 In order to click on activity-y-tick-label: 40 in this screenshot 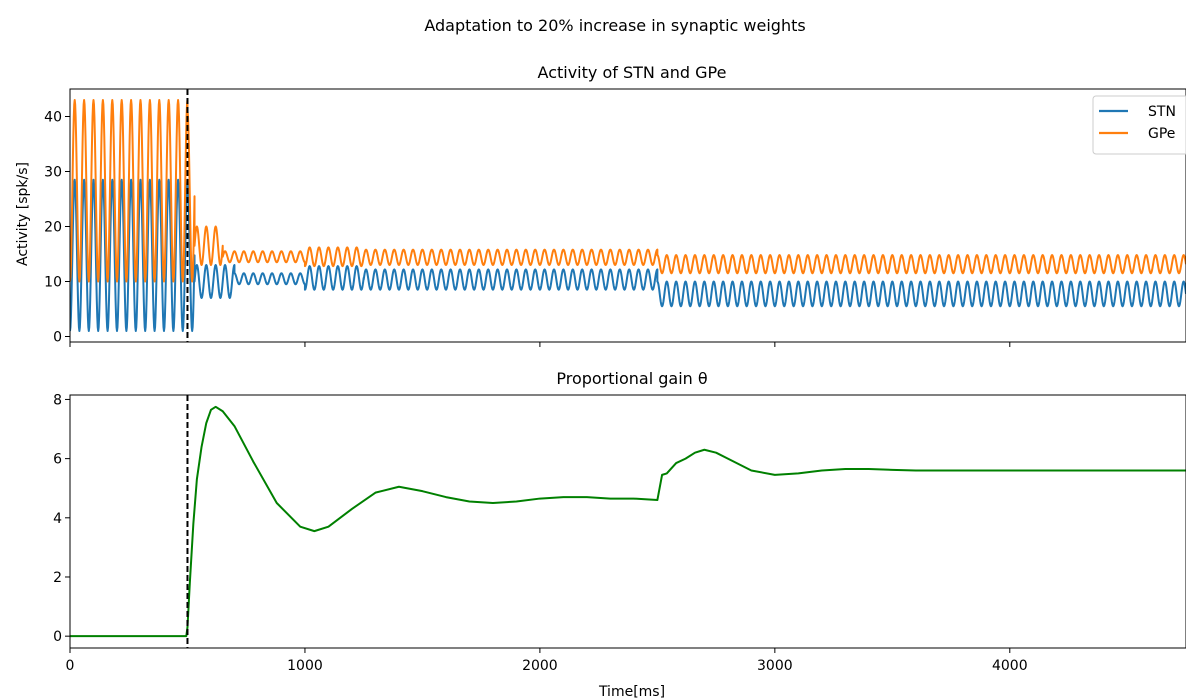, I will do `click(53, 118)`.